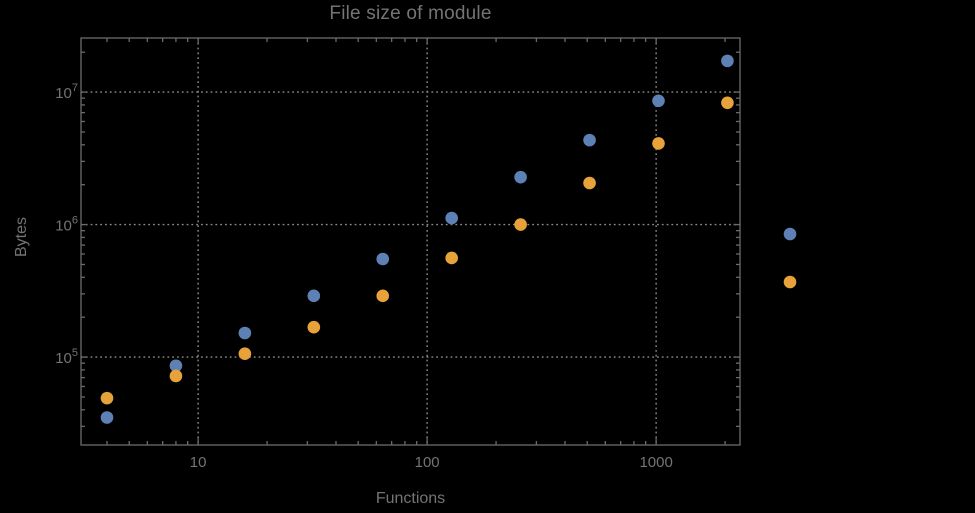 Image resolution: width=975 pixels, height=513 pixels. Describe the element at coordinates (790, 282) in the screenshot. I see `legend-marker-series-2-orange` at that location.